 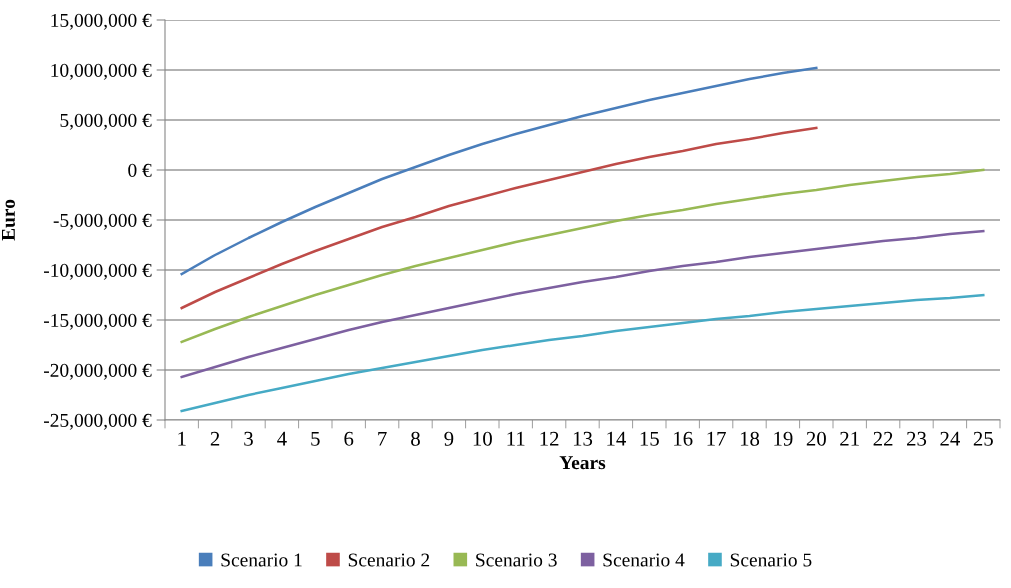 What do you see at coordinates (582, 463) in the screenshot?
I see `x-axis-title: Years` at bounding box center [582, 463].